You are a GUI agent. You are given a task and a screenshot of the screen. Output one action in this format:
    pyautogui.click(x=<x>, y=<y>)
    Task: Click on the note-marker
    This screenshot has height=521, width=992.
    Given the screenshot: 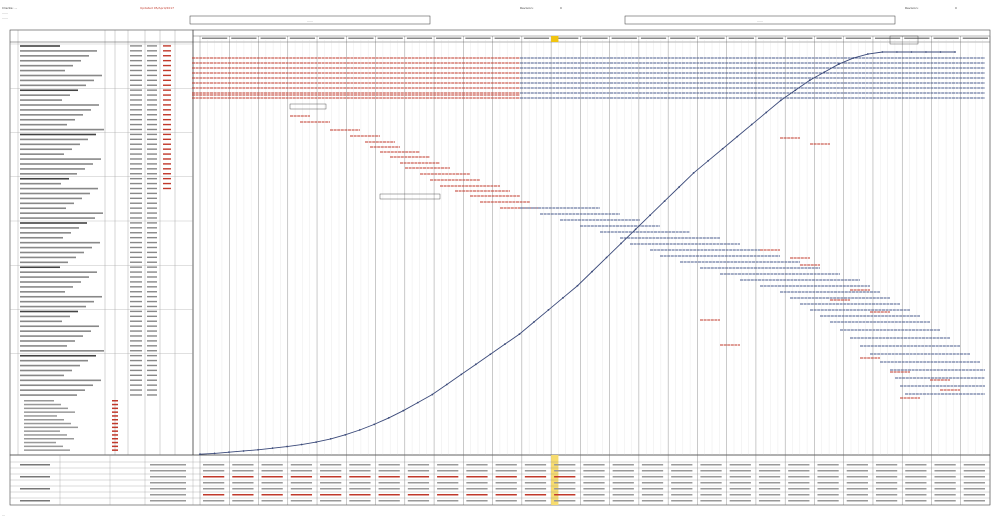 What is the action you would take?
    pyautogui.click(x=115, y=450)
    